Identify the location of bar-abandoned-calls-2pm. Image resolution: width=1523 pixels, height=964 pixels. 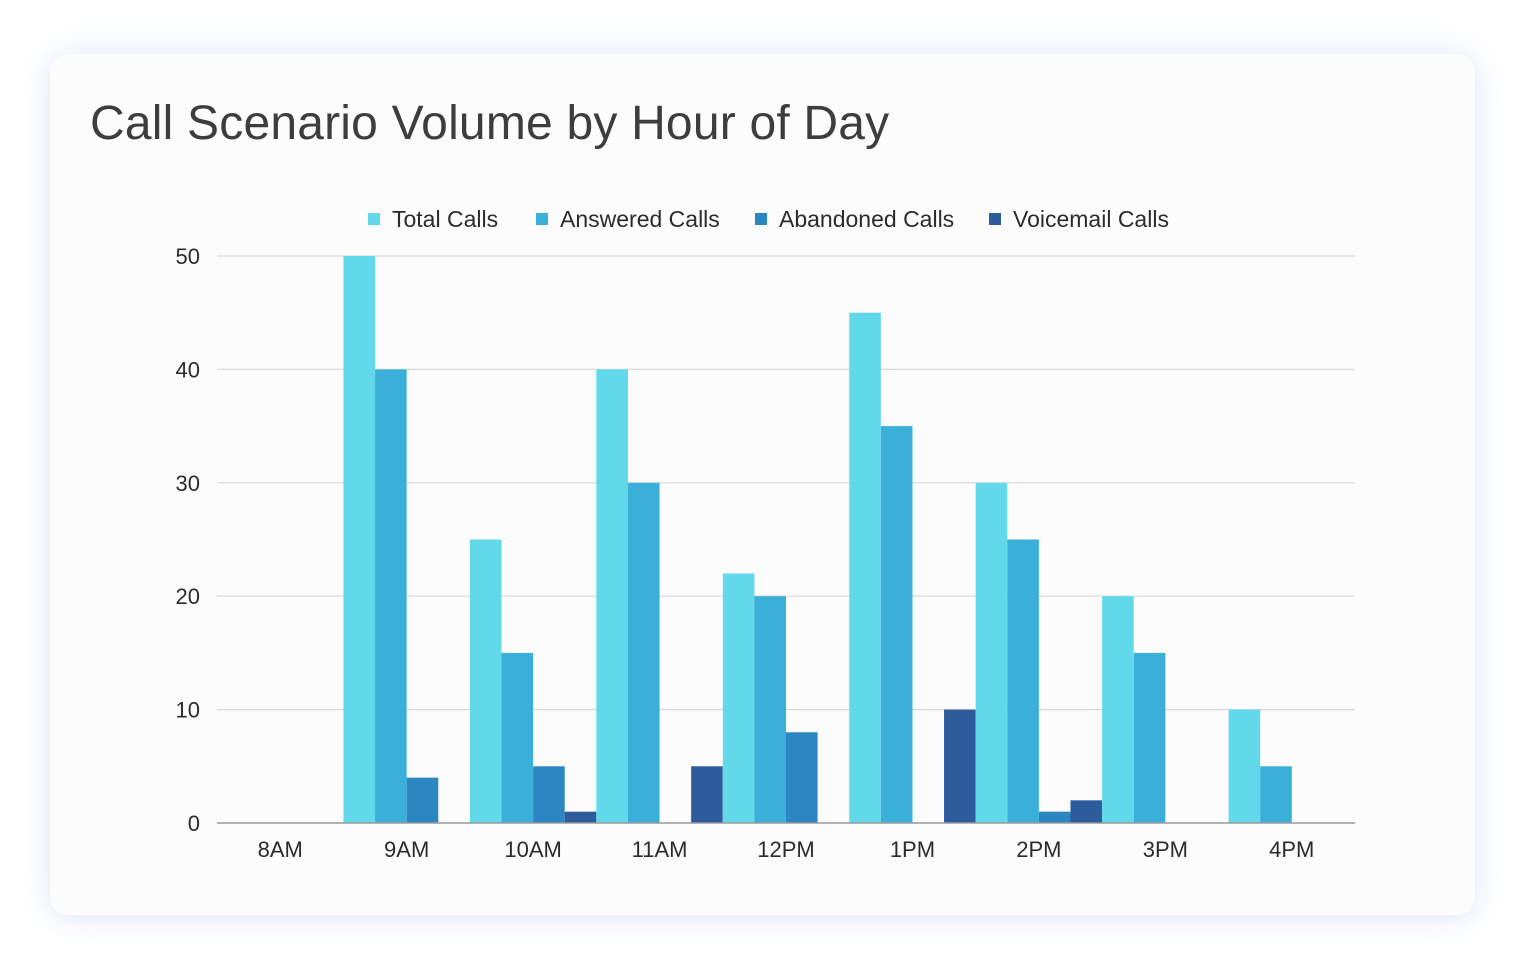
(1054, 817).